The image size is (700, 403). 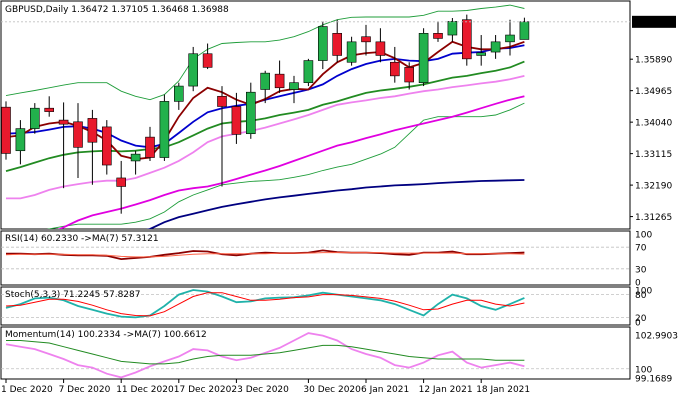 I want to click on price-tick-label: 1.34040, so click(x=653, y=124).